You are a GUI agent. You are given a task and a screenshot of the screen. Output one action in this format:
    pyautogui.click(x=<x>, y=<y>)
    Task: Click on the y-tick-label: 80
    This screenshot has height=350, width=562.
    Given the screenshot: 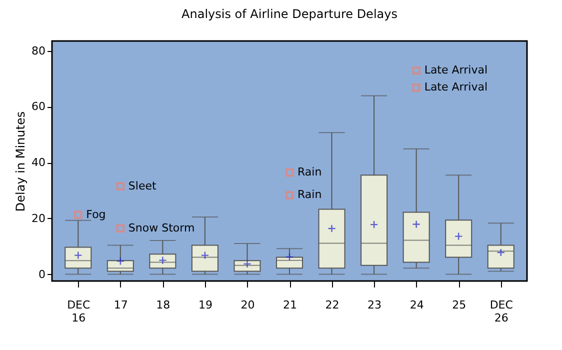 What is the action you would take?
    pyautogui.click(x=39, y=51)
    